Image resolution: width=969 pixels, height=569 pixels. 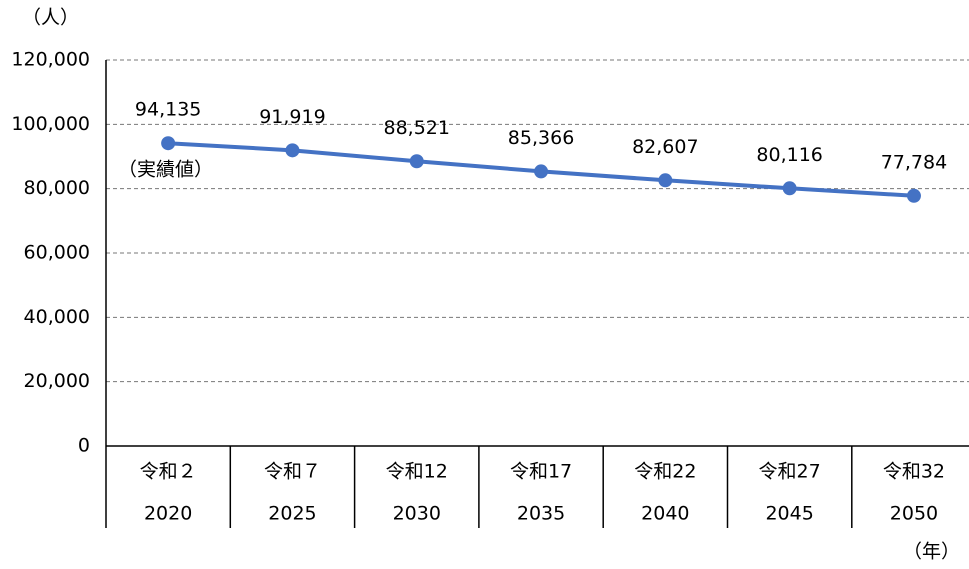 I want to click on x-tick-year: 2040, so click(x=665, y=514).